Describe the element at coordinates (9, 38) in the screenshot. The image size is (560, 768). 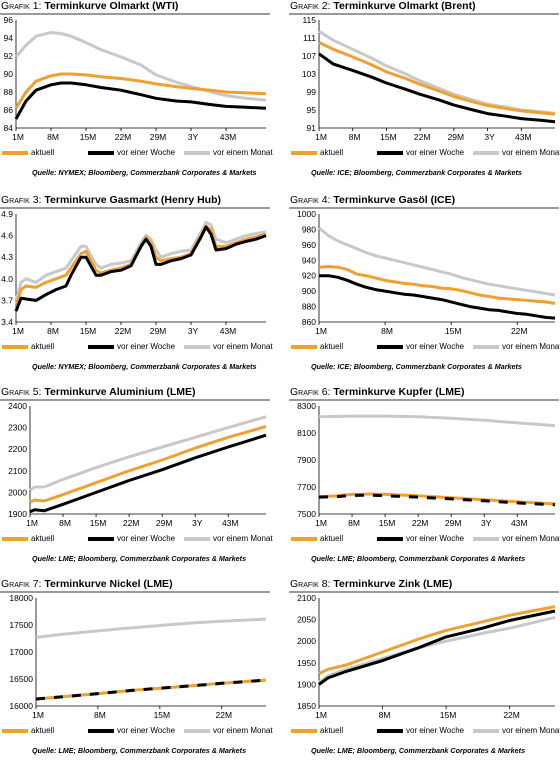
I see `y-tick-label: 94` at that location.